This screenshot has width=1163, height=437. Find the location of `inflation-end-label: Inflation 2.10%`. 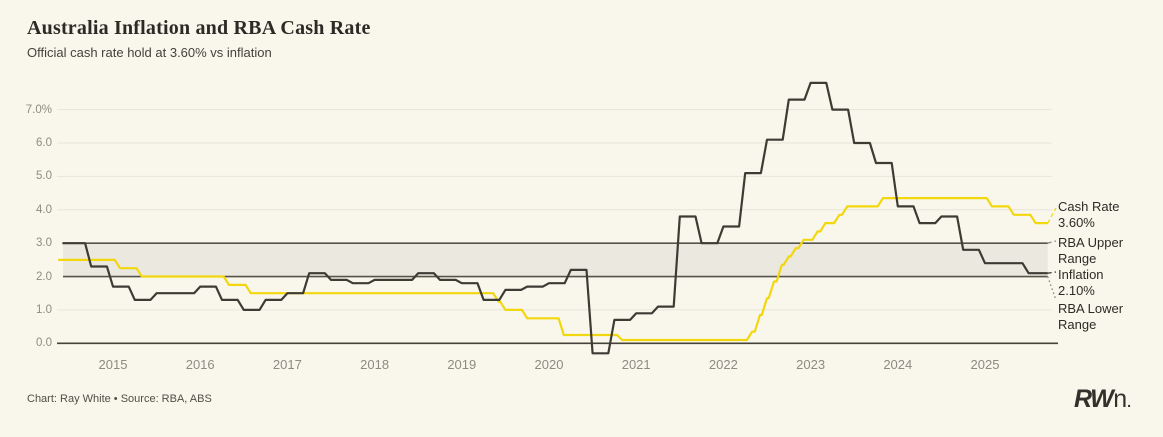

inflation-end-label: Inflation 2.10% is located at coordinates (1104, 283).